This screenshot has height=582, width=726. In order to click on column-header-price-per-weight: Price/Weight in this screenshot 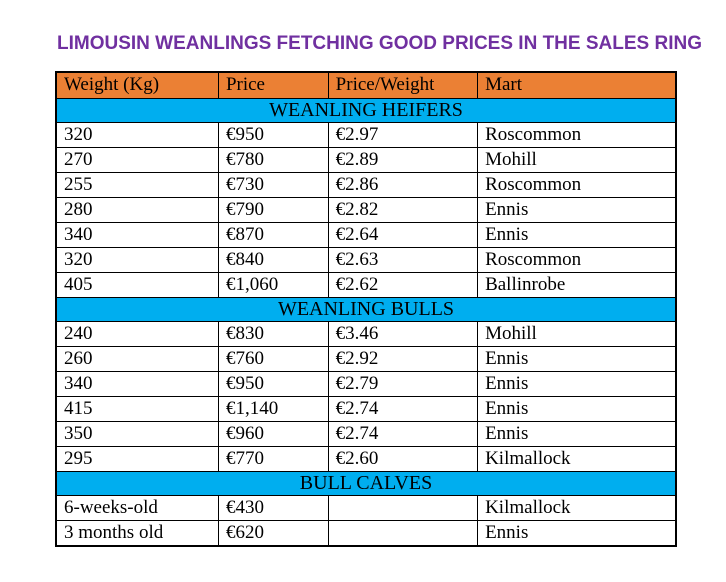, I will do `click(403, 85)`.